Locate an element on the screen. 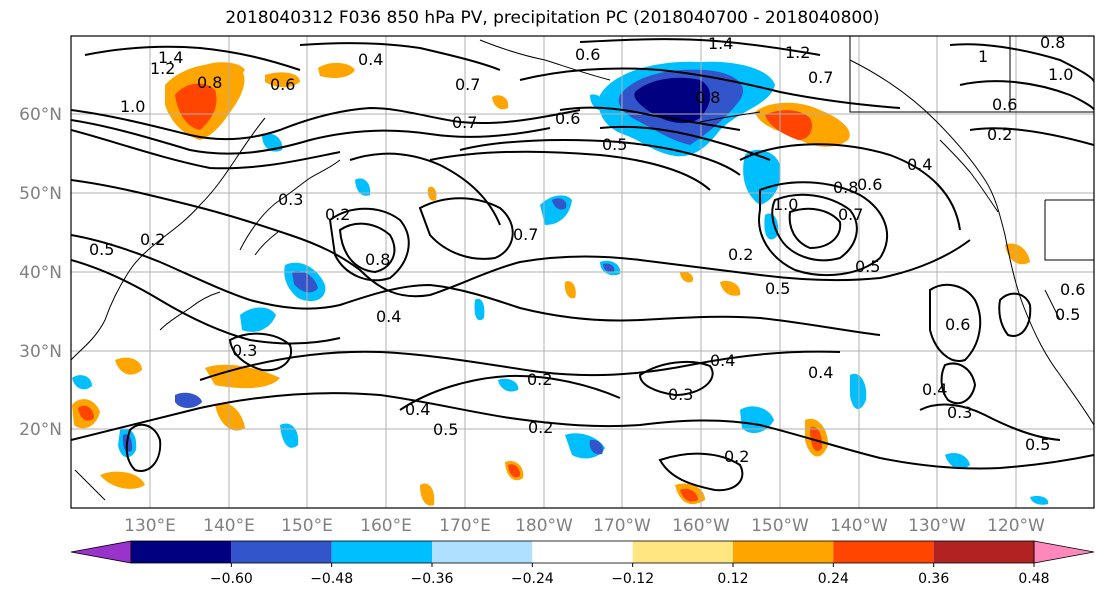 The image size is (1105, 601). colorbar-tick-label: 0.12 is located at coordinates (732, 579).